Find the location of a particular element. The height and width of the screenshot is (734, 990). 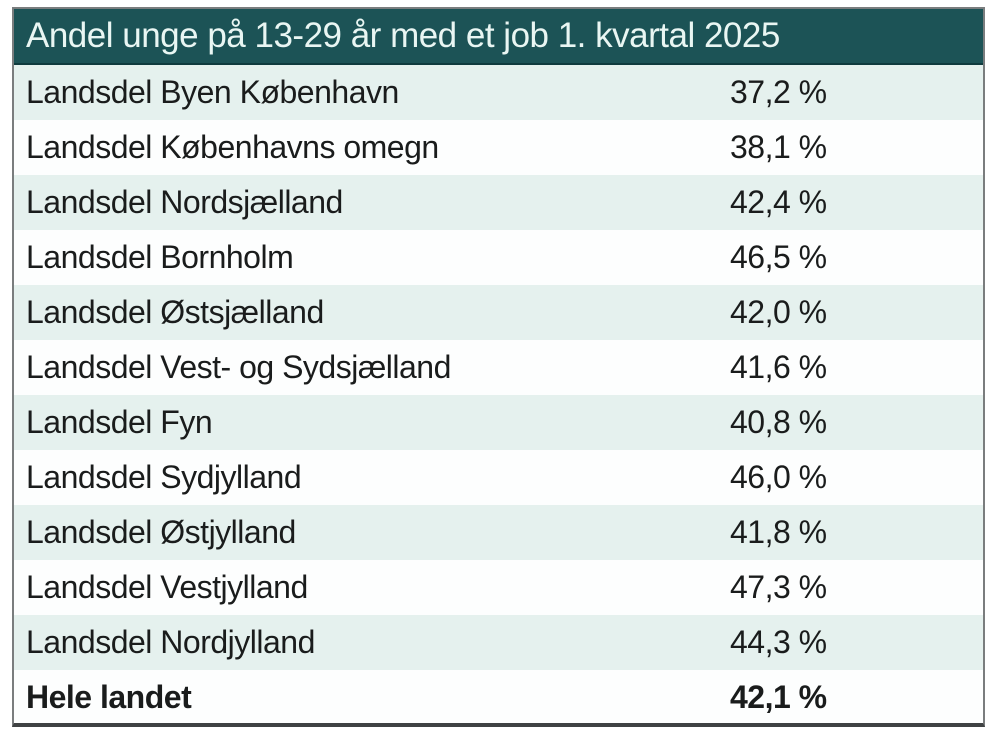

row-label: Landsdel Østjylland is located at coordinates (161, 532).